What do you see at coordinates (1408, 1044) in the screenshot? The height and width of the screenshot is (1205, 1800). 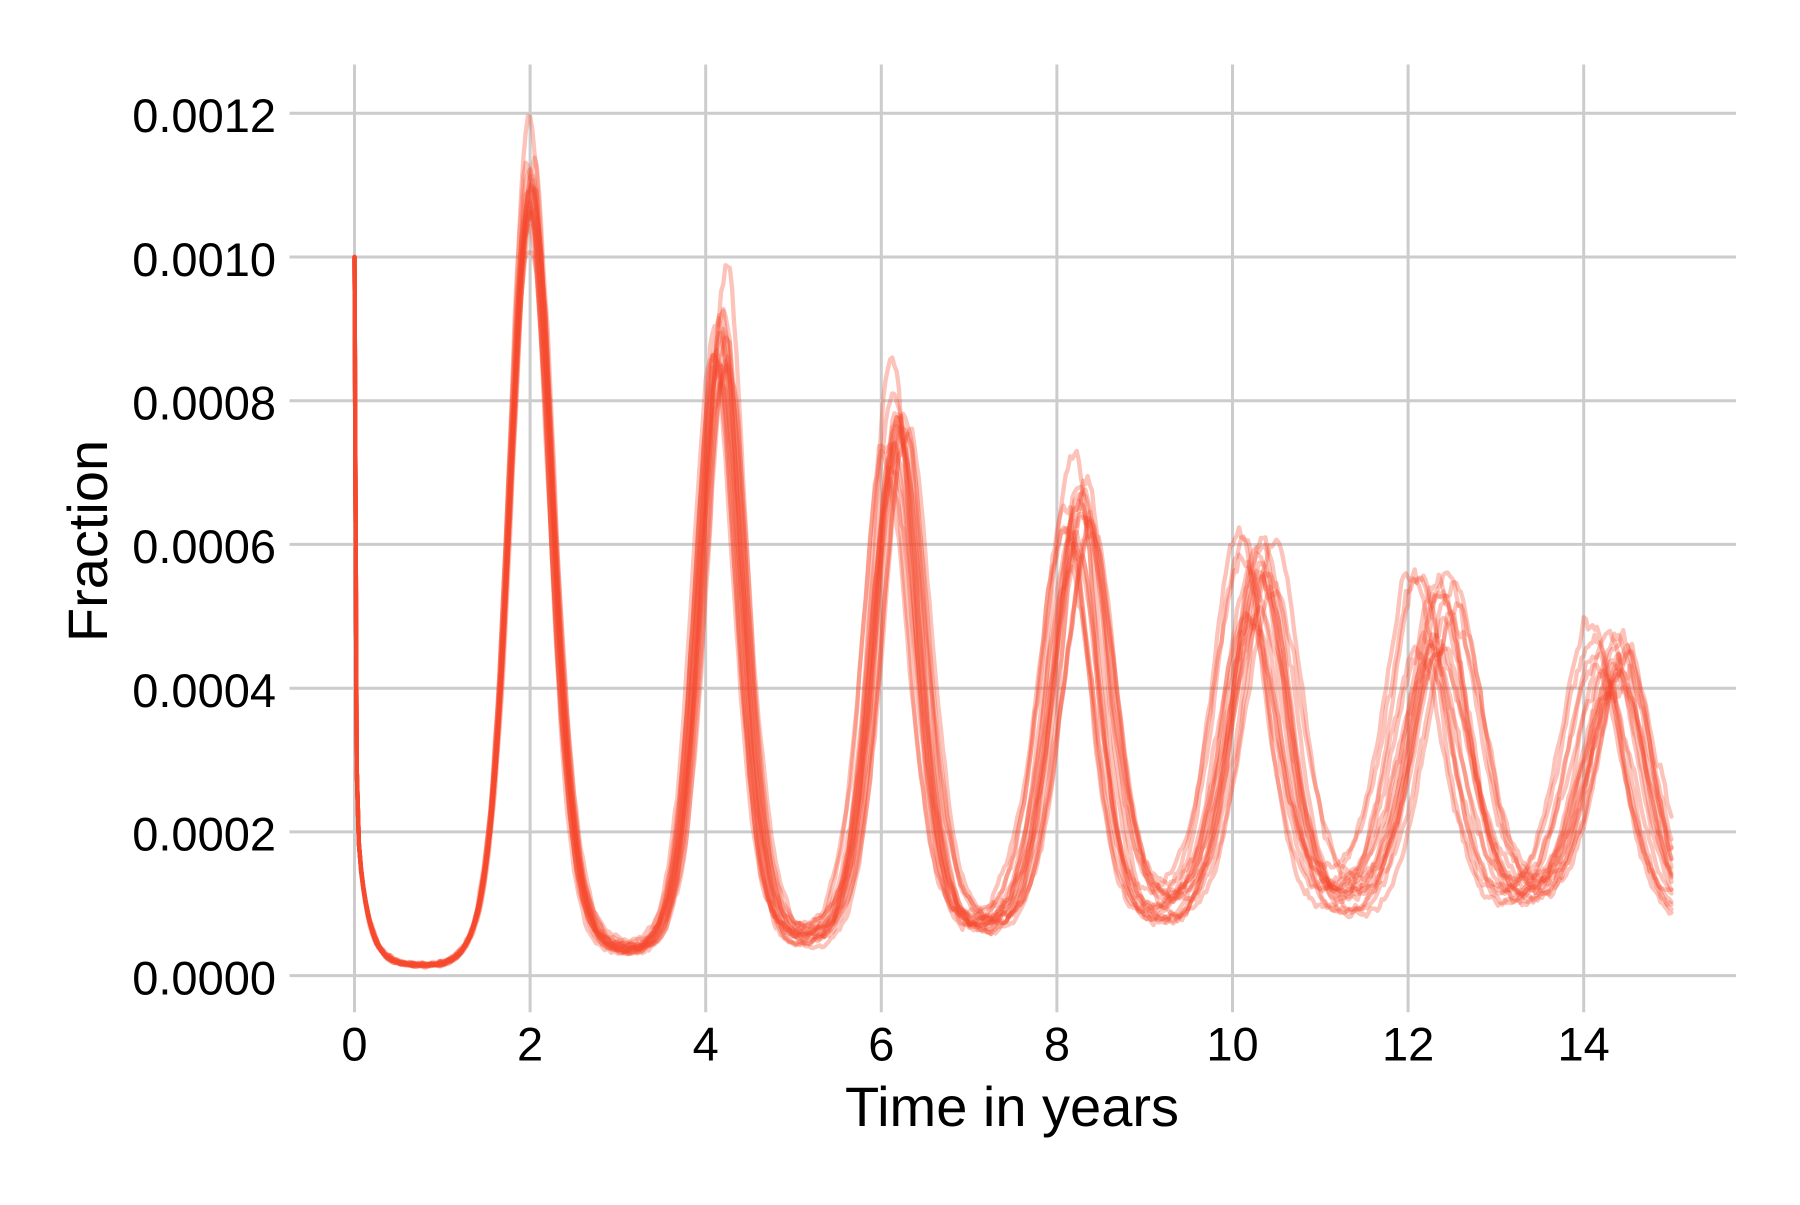 I see `svg-text: 12` at bounding box center [1408, 1044].